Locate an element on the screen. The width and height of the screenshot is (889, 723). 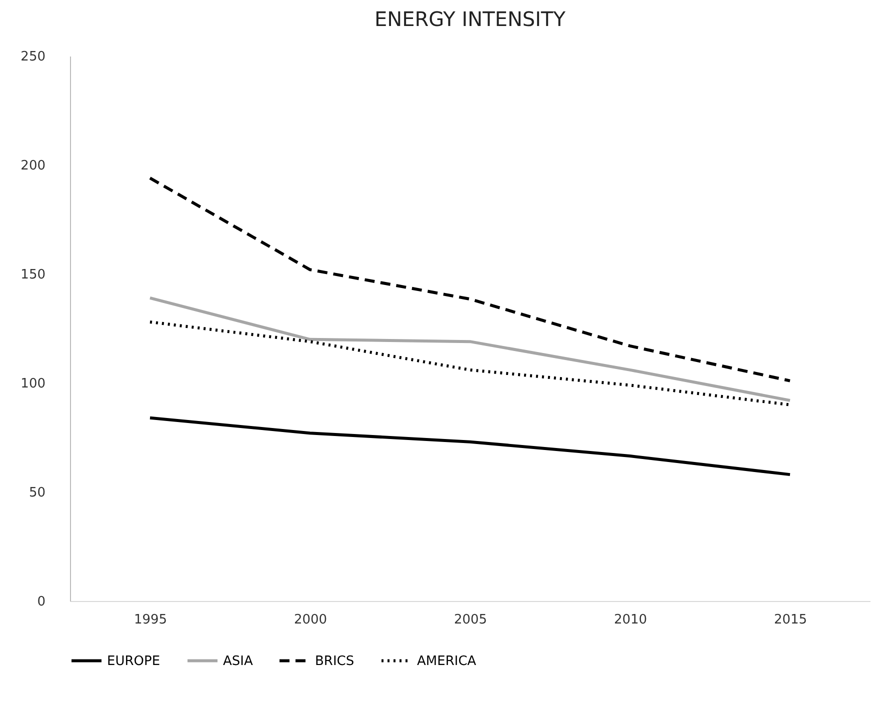
x-tick-label: 2010 is located at coordinates (631, 620).